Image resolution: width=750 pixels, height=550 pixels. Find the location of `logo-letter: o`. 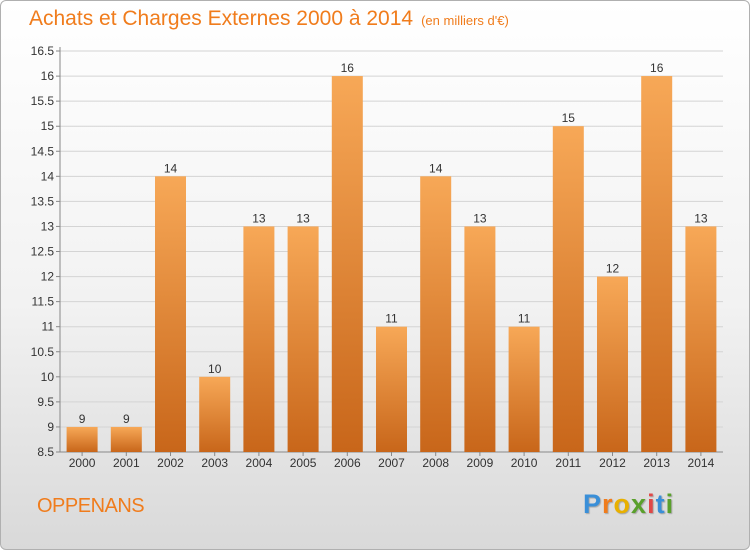

logo-letter: o is located at coordinates (622, 504).